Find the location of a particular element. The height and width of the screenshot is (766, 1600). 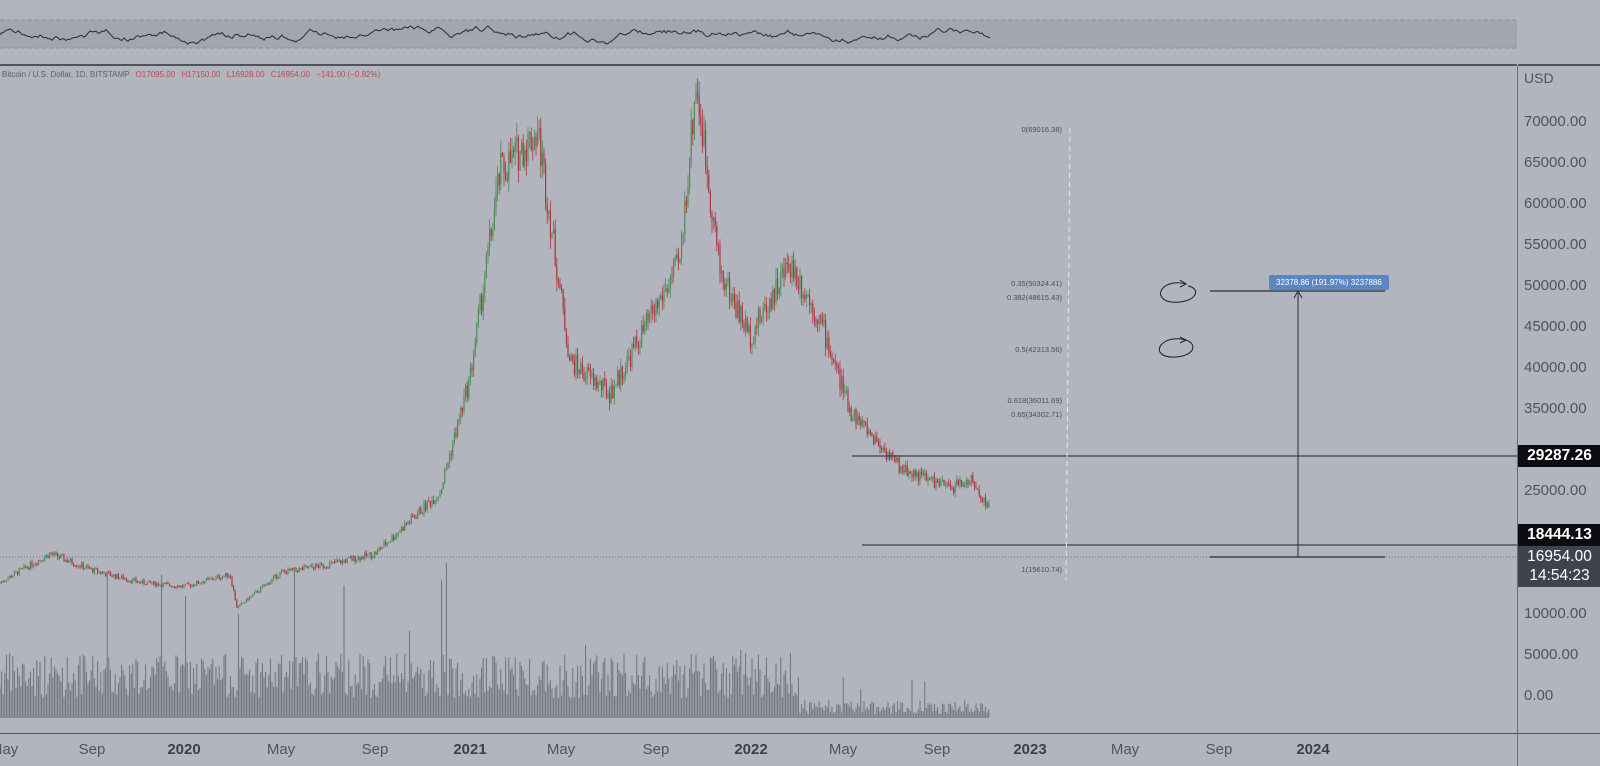

fib-level-0618: 0.618(36011.69) is located at coordinates (1035, 400).